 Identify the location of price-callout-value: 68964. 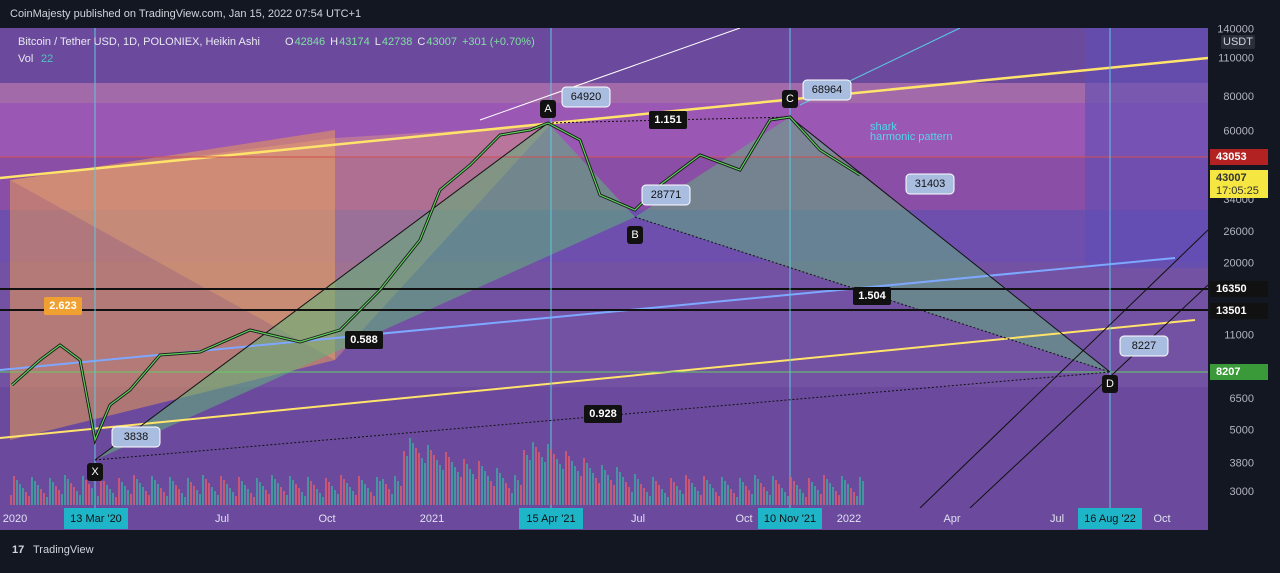
(827, 90).